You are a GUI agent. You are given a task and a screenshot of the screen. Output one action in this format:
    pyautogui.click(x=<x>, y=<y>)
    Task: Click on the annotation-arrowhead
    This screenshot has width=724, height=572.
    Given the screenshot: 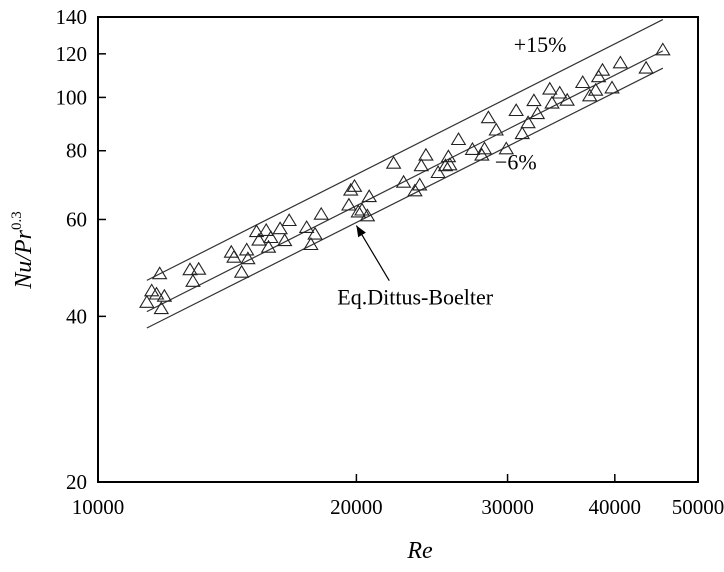 What is the action you would take?
    pyautogui.click(x=361, y=231)
    